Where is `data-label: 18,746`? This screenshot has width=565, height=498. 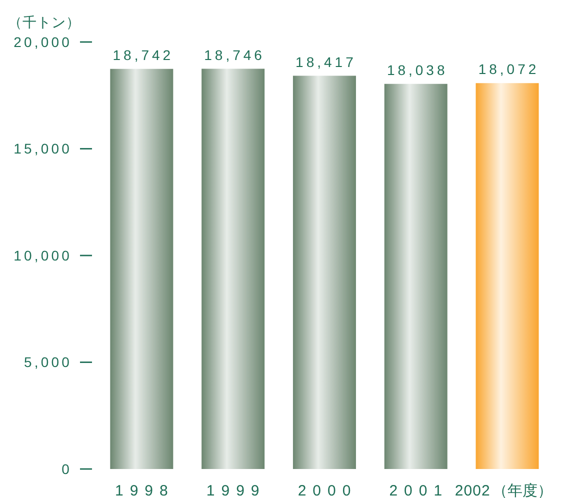
data-label: 18,746 is located at coordinates (234, 54).